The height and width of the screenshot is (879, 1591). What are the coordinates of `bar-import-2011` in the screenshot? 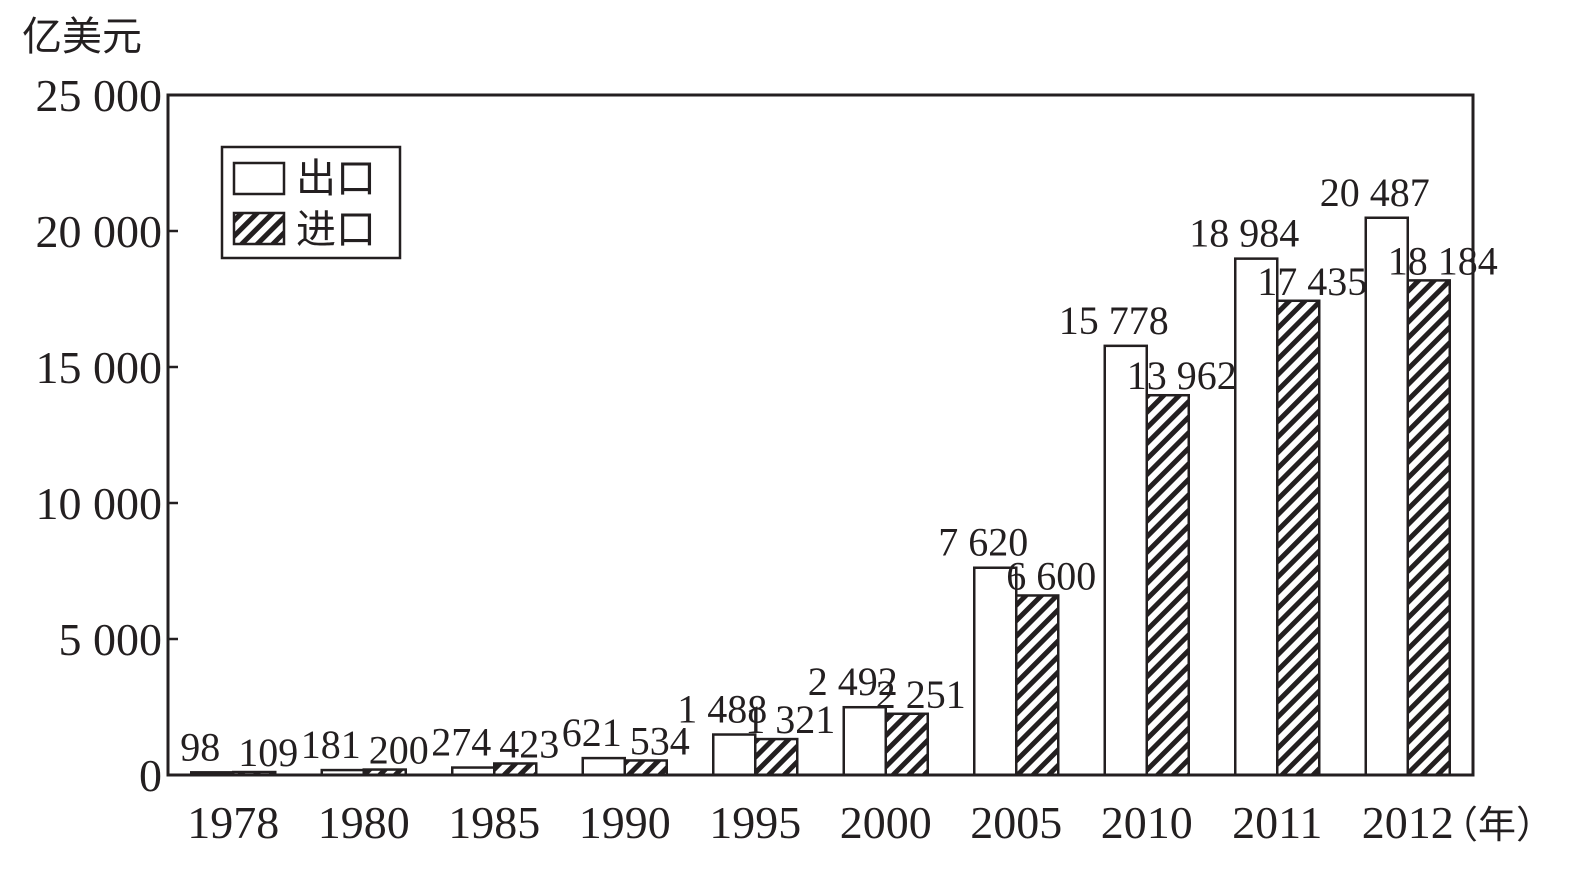 It's located at (1298, 538).